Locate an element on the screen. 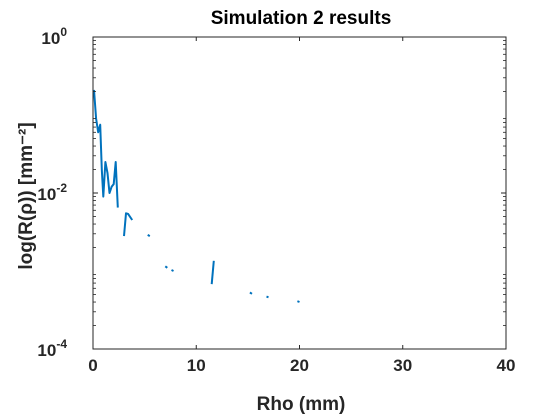 Image resolution: width=560 pixels, height=420 pixels. x-axis-label: Rho (mm) is located at coordinates (301, 404).